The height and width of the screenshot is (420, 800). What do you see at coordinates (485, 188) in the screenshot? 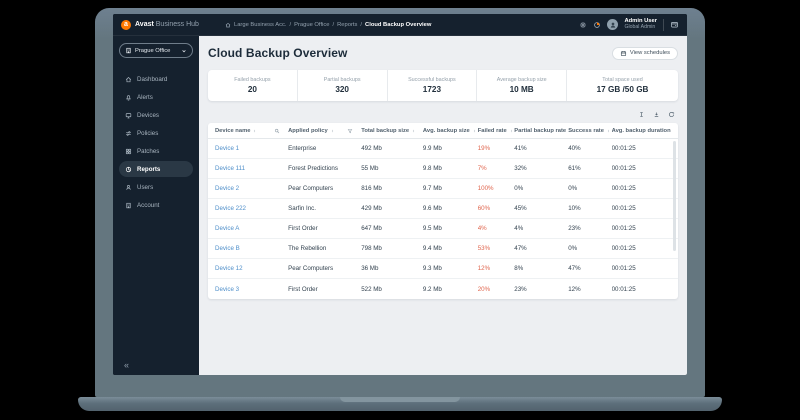
I see `failed-rate-cell: 100%` at bounding box center [485, 188].